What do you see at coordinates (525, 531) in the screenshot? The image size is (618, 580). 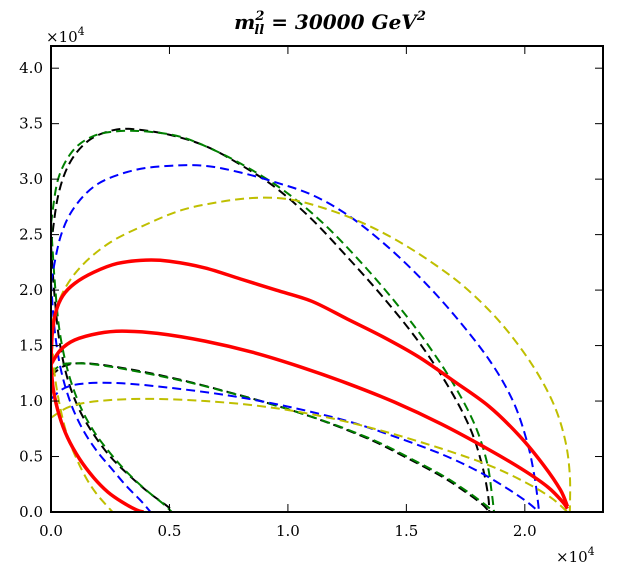 I see `x-tick-label: 2.0` at bounding box center [525, 531].